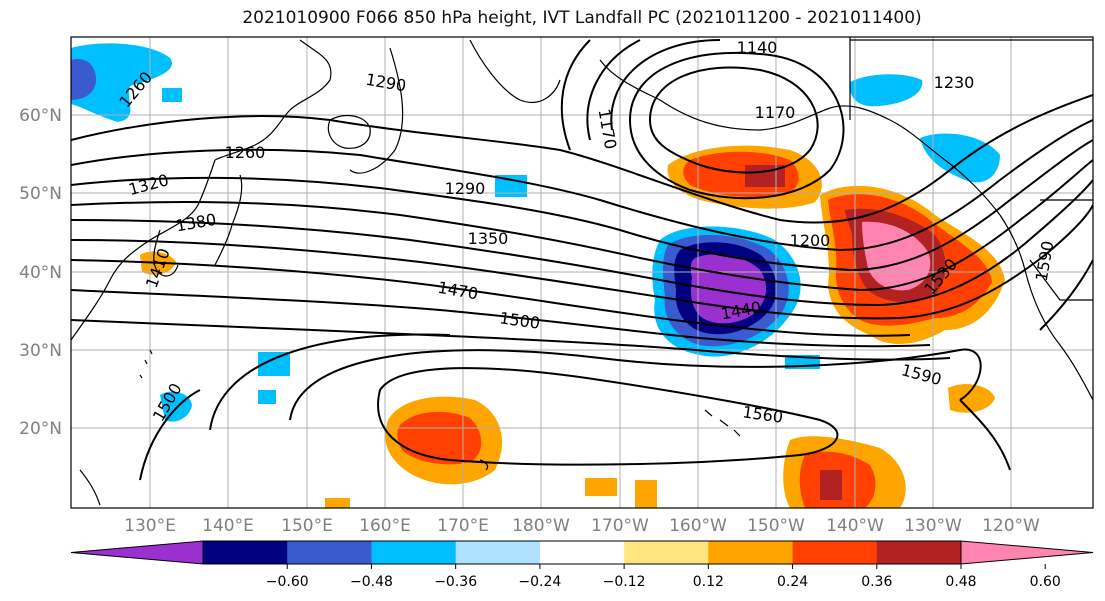 Image resolution: width=1105 pixels, height=601 pixels. I want to click on lat-label: 60°N, so click(40, 116).